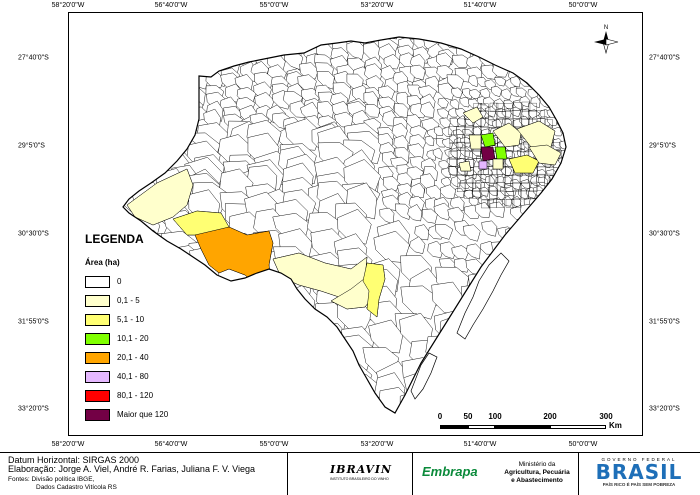 The height and width of the screenshot is (495, 700). Describe the element at coordinates (128, 300) in the screenshot. I see `legend-label: 0,1 - 5` at that location.